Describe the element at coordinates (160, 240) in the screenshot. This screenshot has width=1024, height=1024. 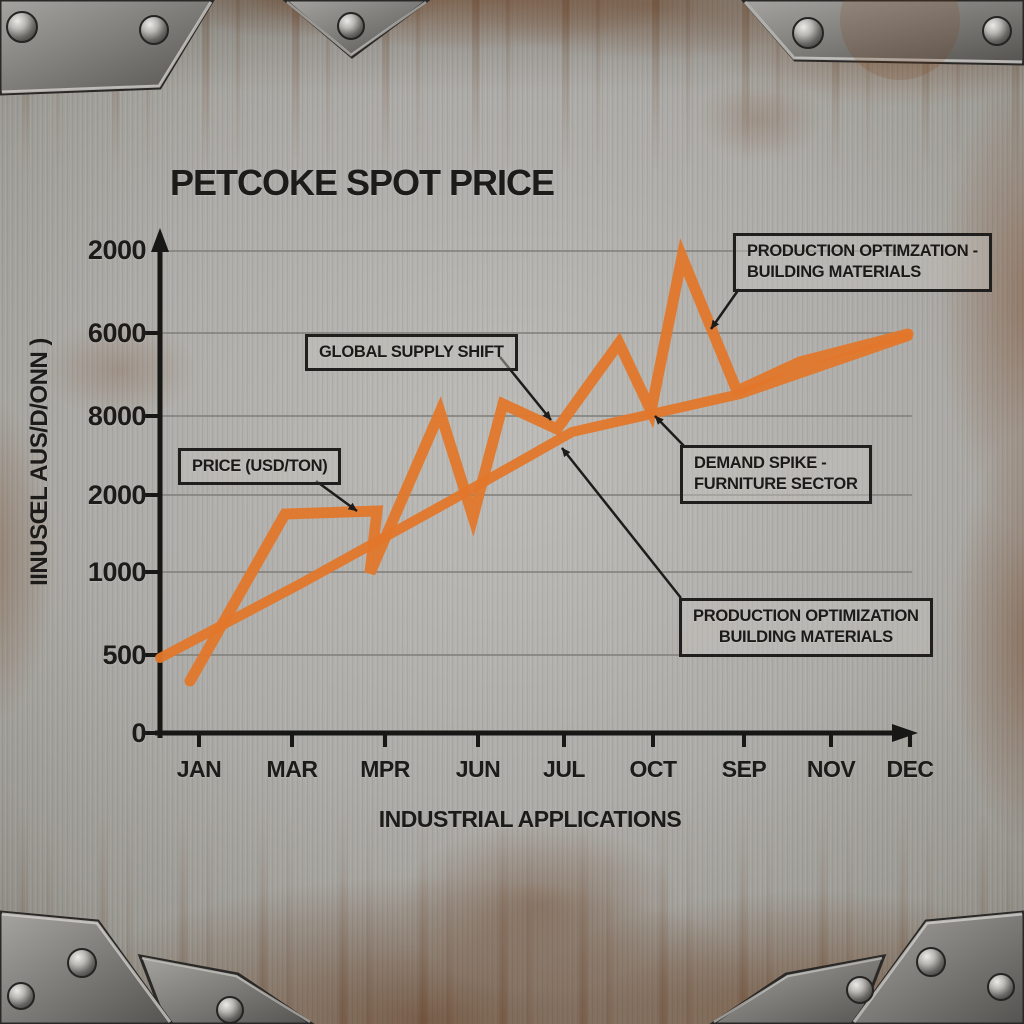
I see `y-axis-arrowhead` at that location.